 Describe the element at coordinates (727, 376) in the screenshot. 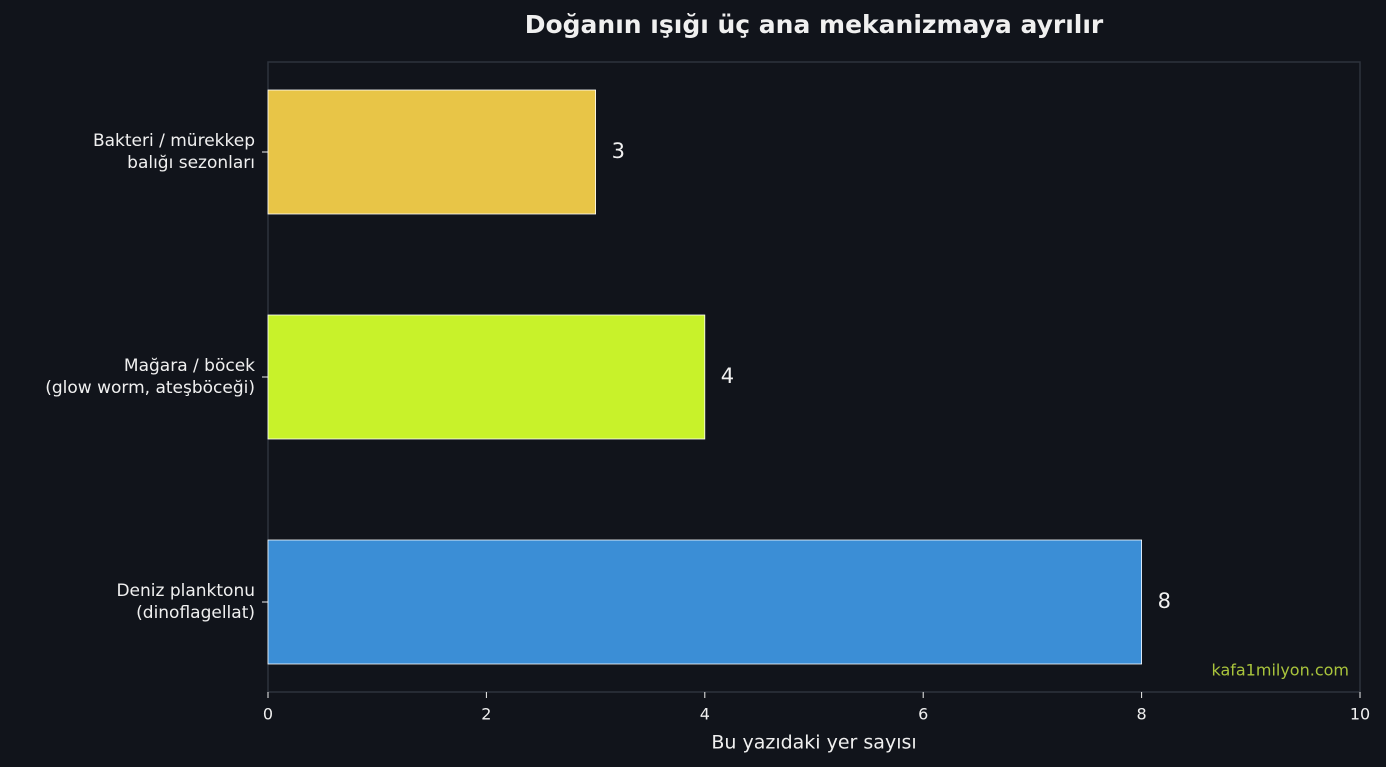

I see `value-label: 4` at that location.